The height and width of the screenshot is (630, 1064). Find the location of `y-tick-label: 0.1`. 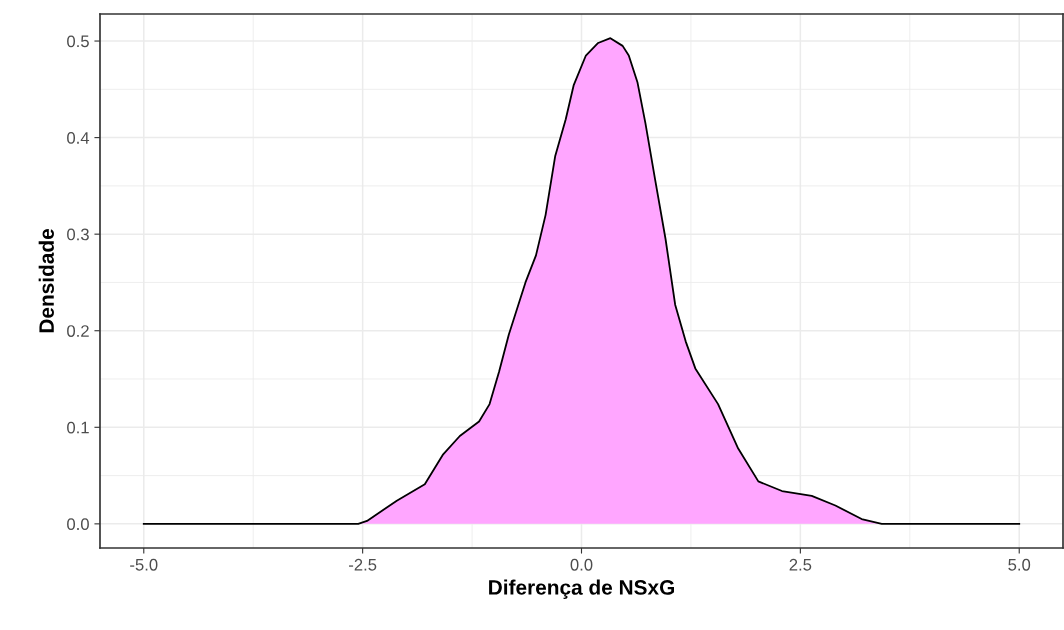

y-tick-label: 0.1 is located at coordinates (78, 427).